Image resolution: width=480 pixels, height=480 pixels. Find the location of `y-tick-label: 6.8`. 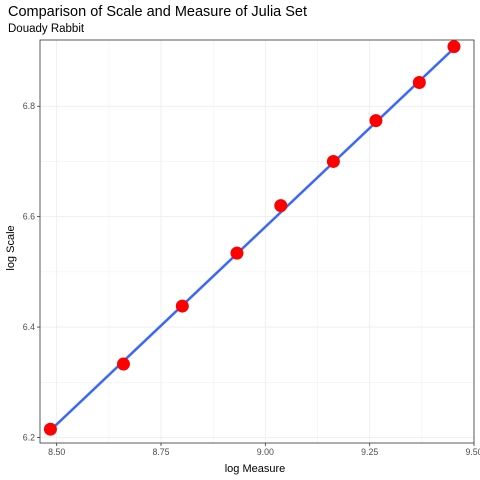

y-tick-label: 6.8 is located at coordinates (29, 106).